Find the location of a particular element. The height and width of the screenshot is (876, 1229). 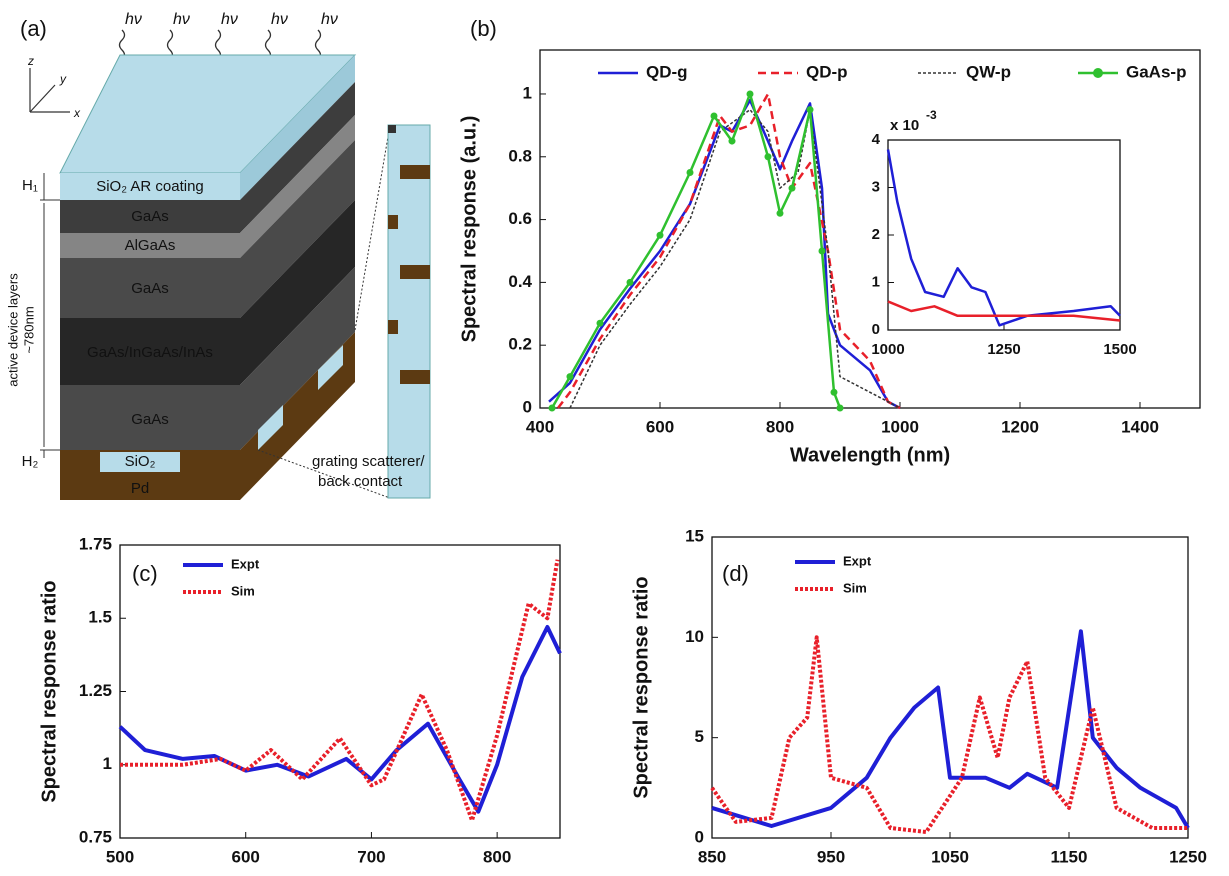

y-tick-label: 2 is located at coordinates (876, 234).